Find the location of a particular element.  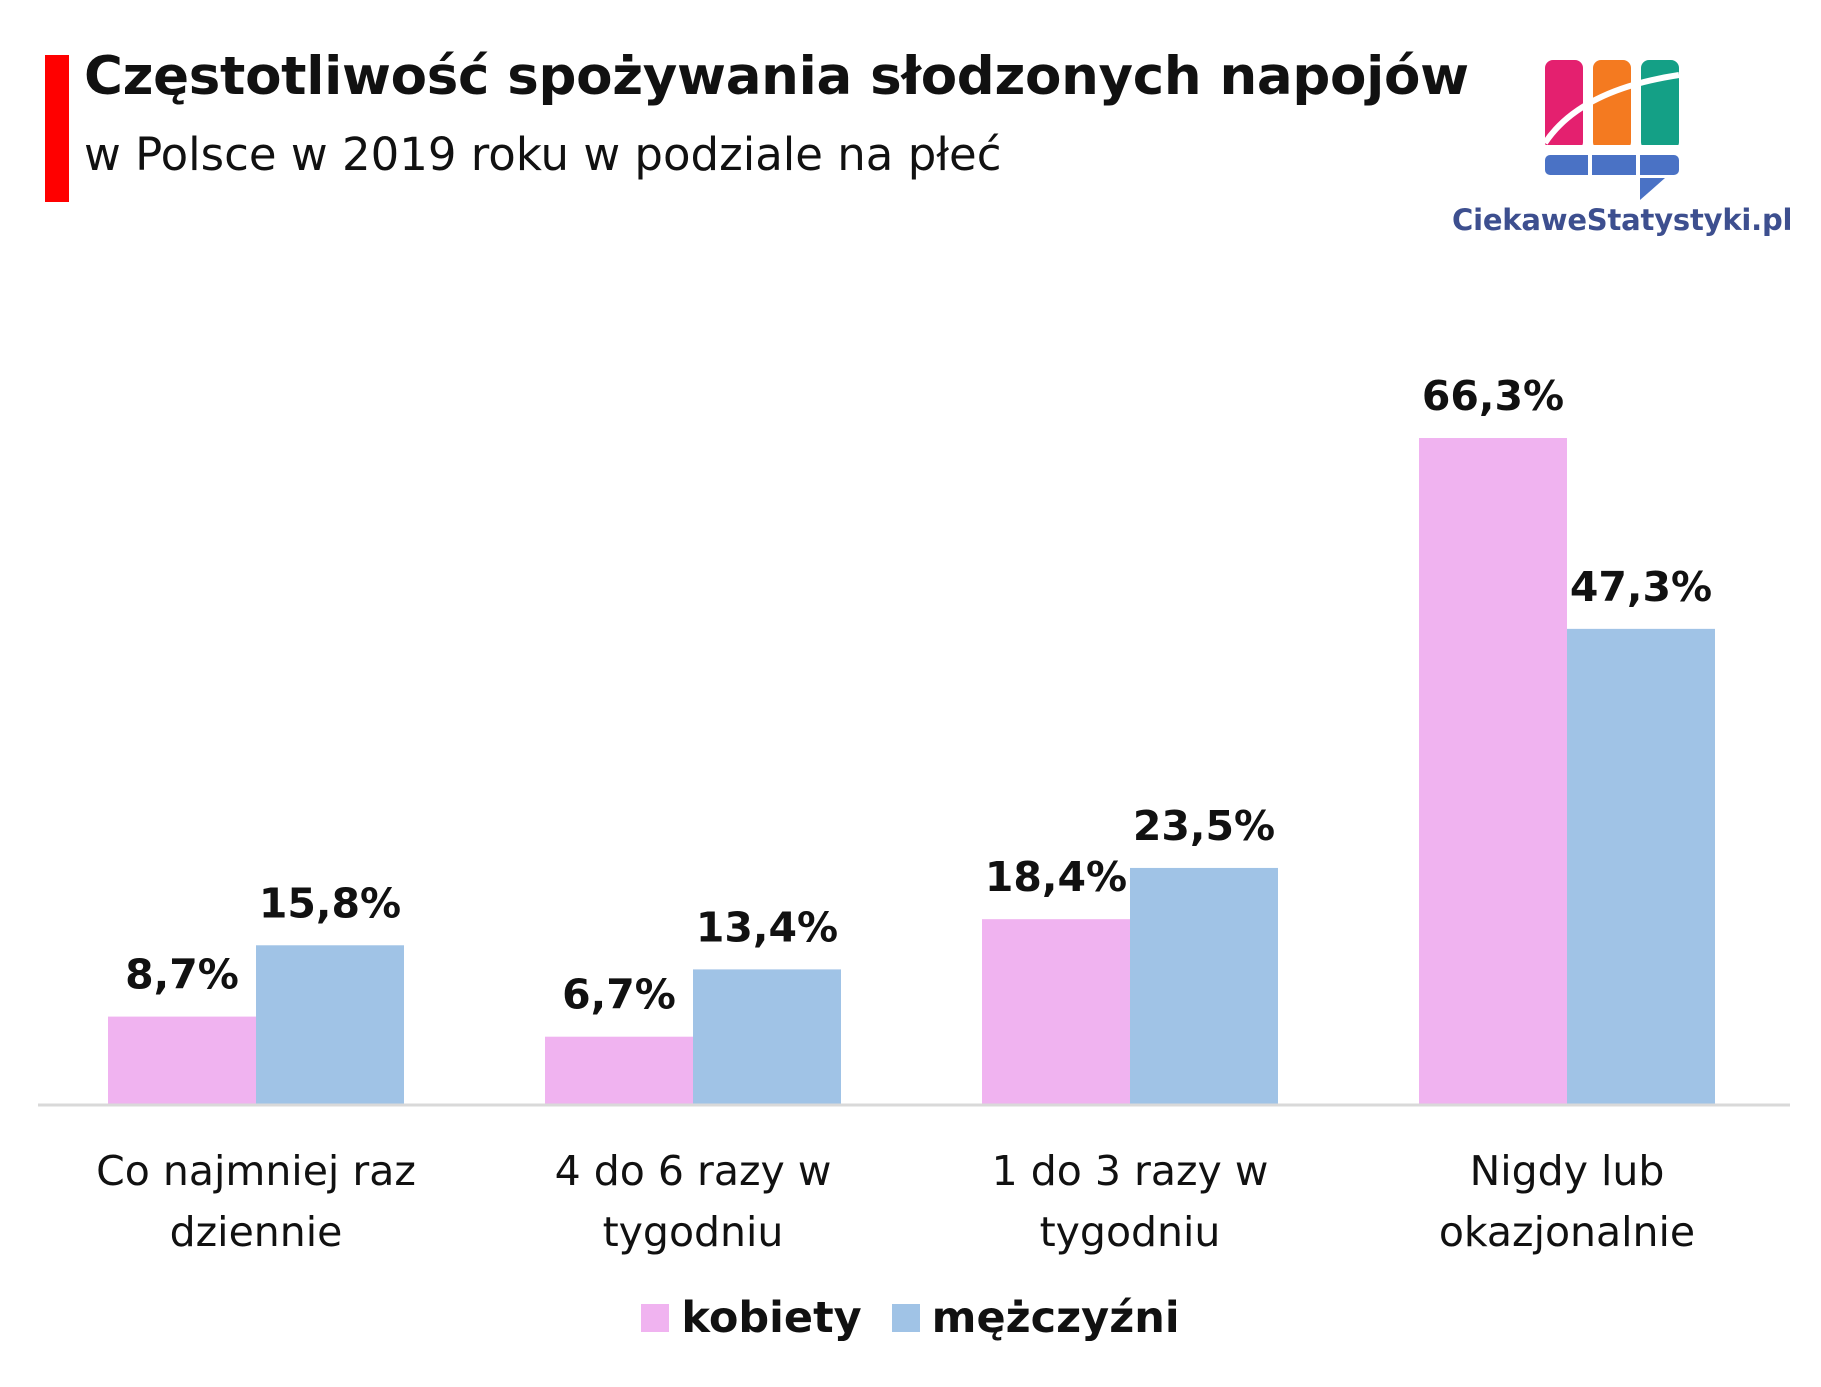

value-label-mężczyźni-0: 15,8% is located at coordinates (330, 903).